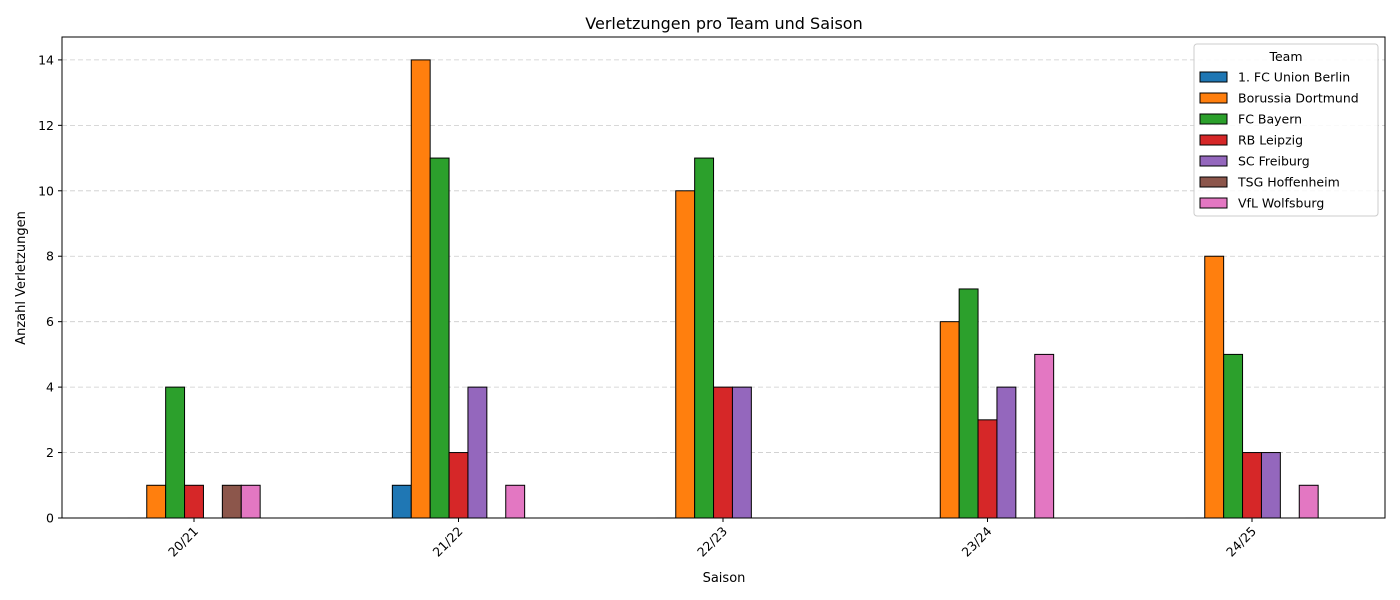 This screenshot has width=1400, height=600. Describe the element at coordinates (46, 190) in the screenshot. I see `y-tick-label: 10` at that location.